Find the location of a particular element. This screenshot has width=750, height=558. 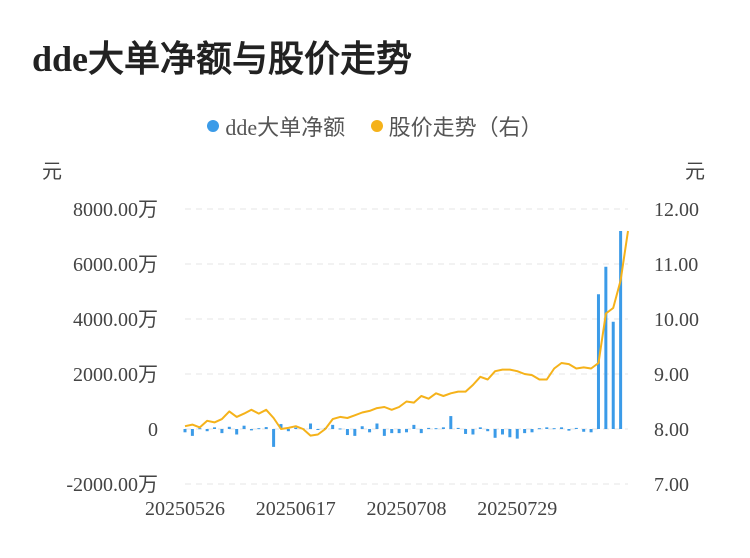

right-tick-label: 12.00 is located at coordinates (676, 210).